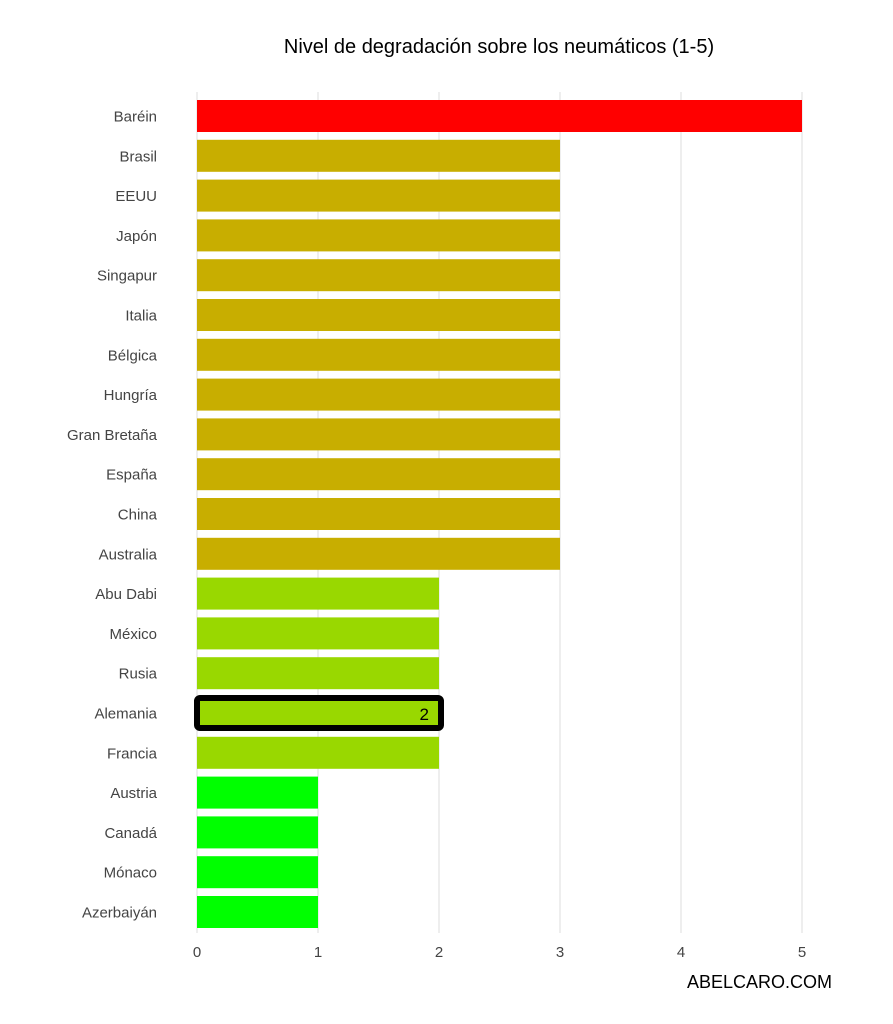 The image size is (893, 1024). Describe the element at coordinates (802, 952) in the screenshot. I see `x-tick-label: 5` at that location.